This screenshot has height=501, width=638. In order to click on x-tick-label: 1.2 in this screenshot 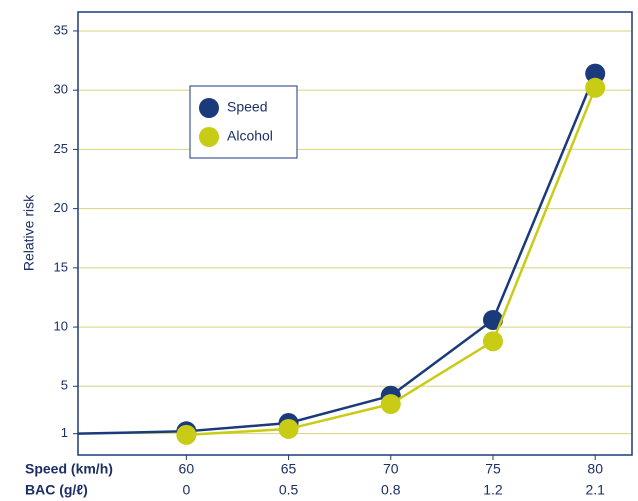, I will do `click(493, 490)`.